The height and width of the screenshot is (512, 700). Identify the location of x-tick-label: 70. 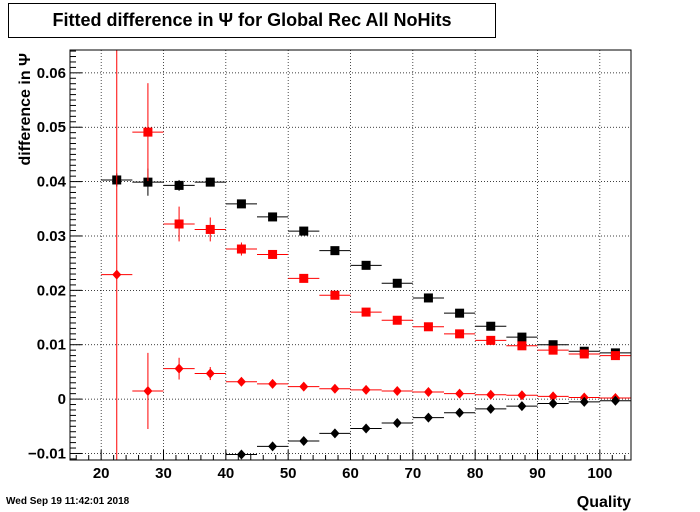
(412, 473).